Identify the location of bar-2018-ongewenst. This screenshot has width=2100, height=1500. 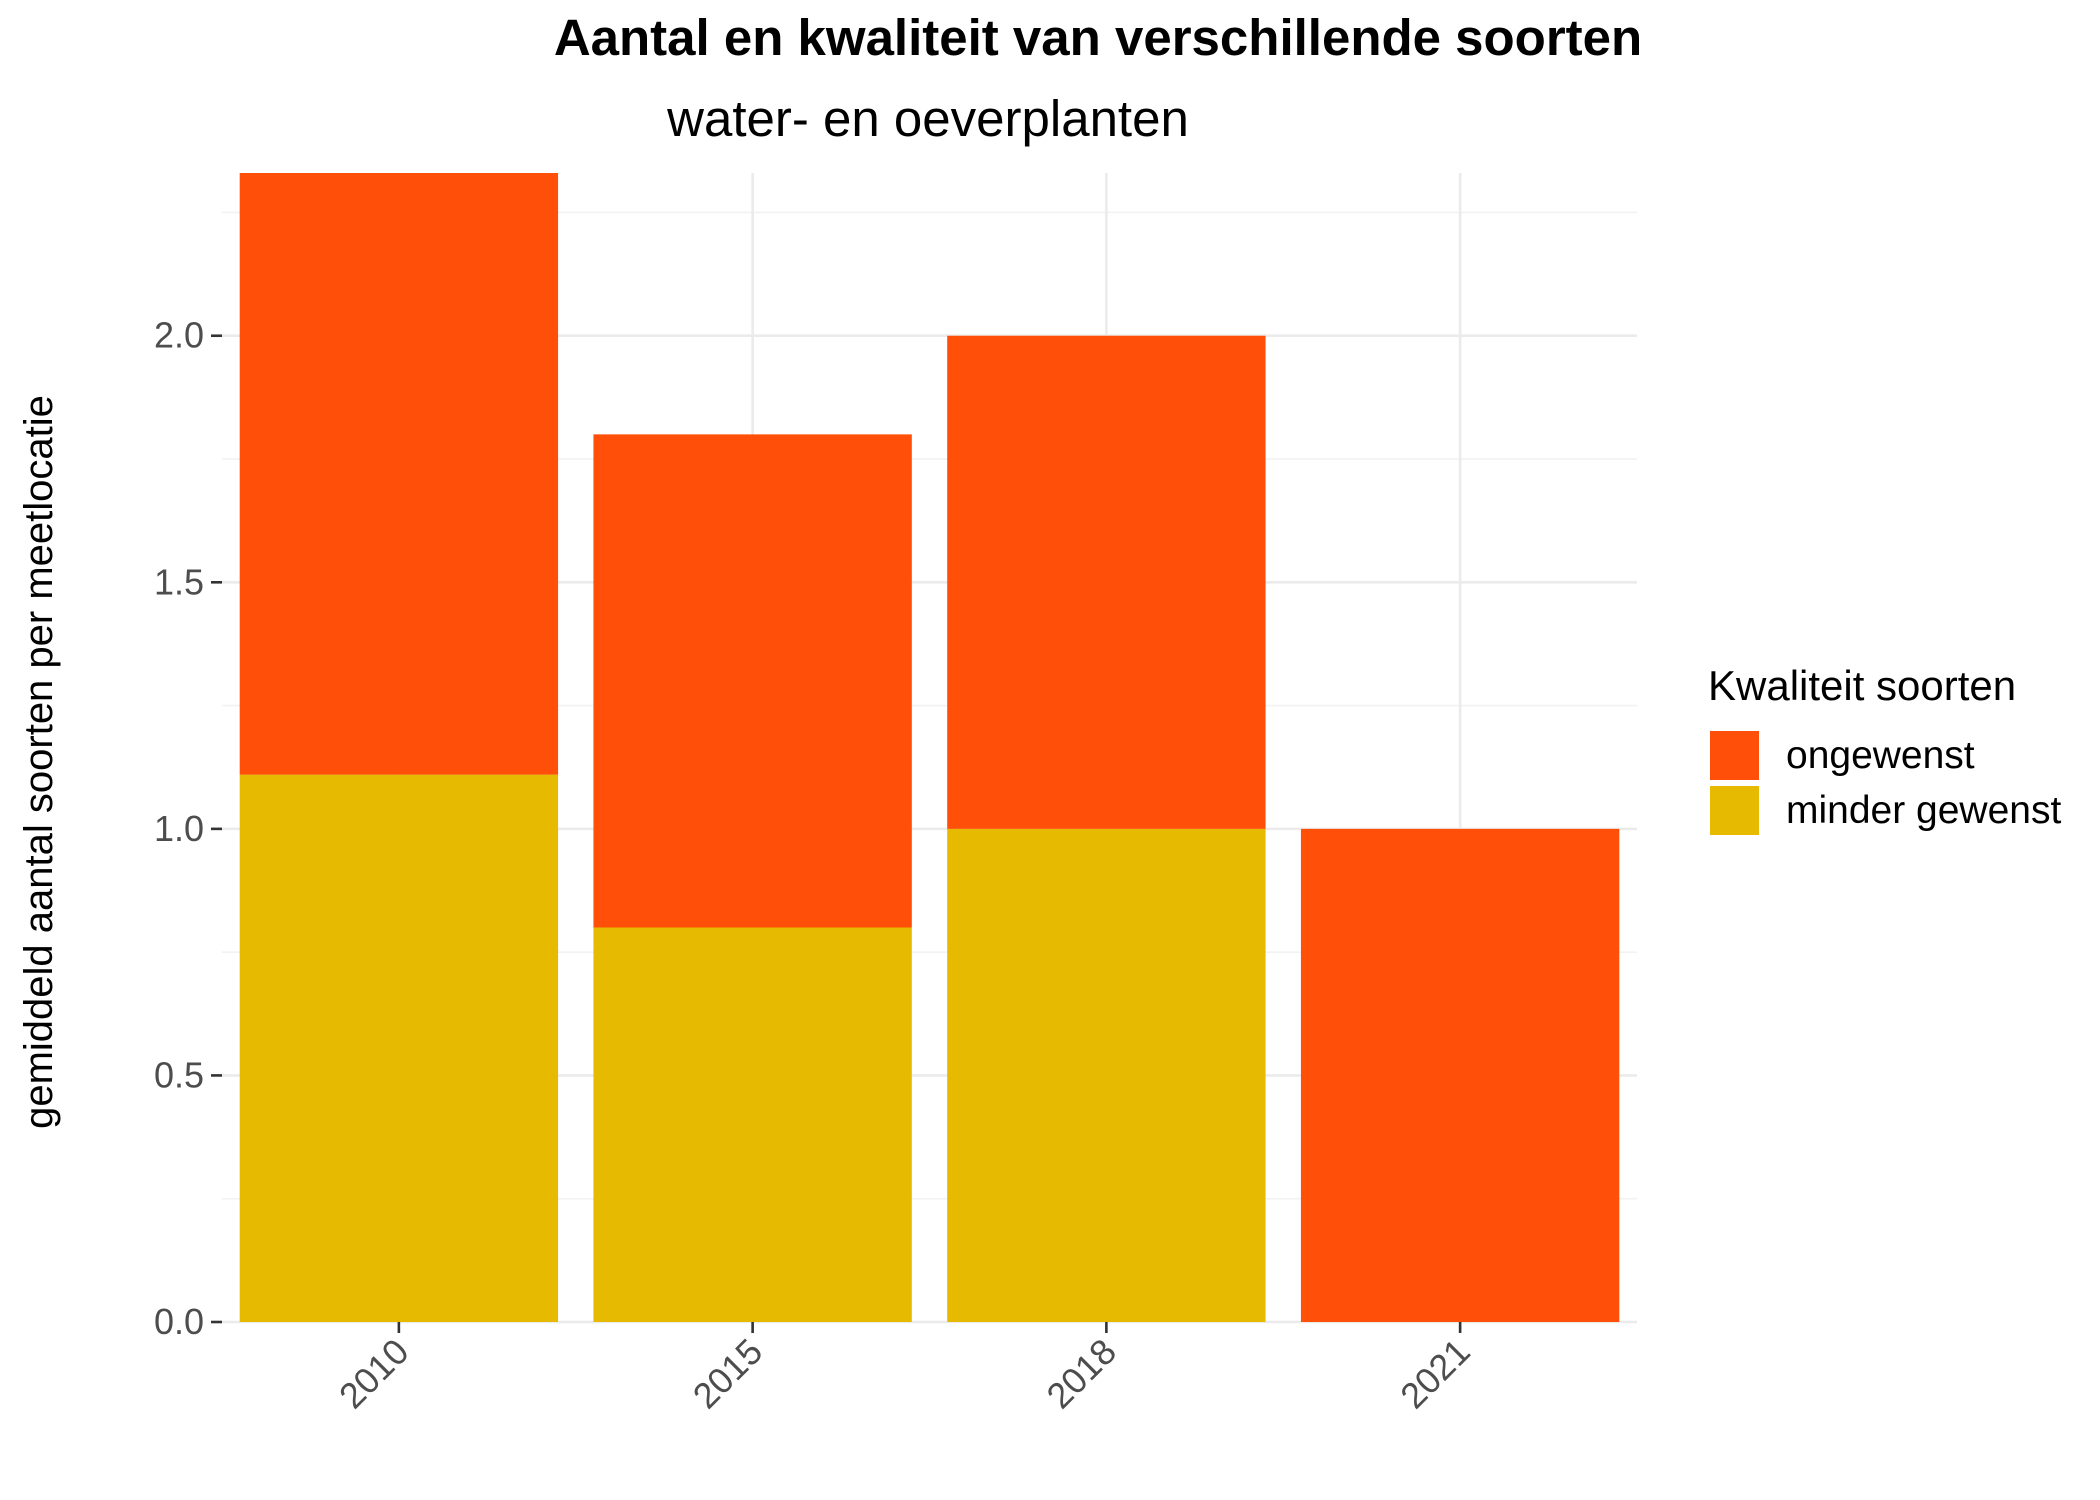
(1106, 582).